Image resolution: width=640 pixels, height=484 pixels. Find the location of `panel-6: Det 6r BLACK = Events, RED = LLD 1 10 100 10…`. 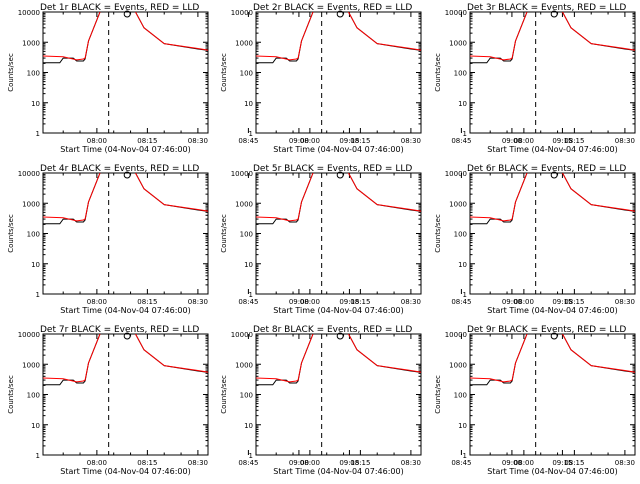

panel-6: Det 6r BLACK = Events, RED = LLD 1 10 100 10… is located at coordinates (535, 239).